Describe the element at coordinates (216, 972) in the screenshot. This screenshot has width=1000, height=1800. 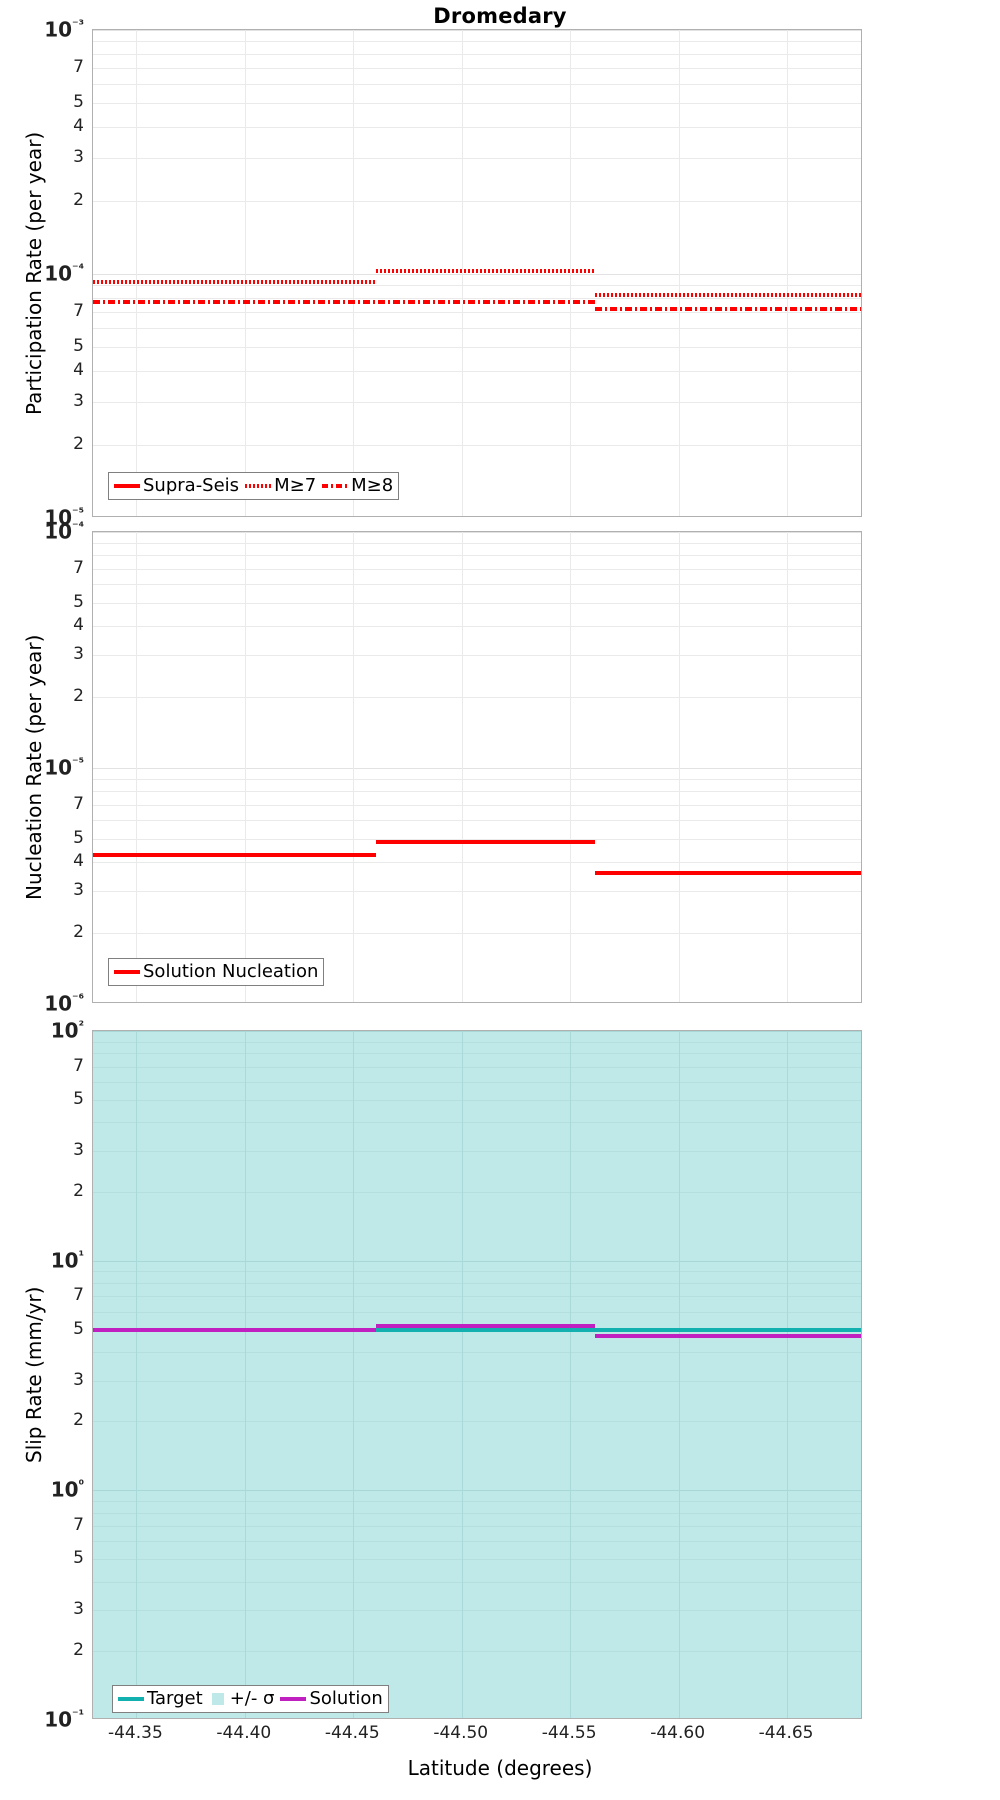
I see `legend-item-solution-nucleation: Solution Nucleation` at that location.